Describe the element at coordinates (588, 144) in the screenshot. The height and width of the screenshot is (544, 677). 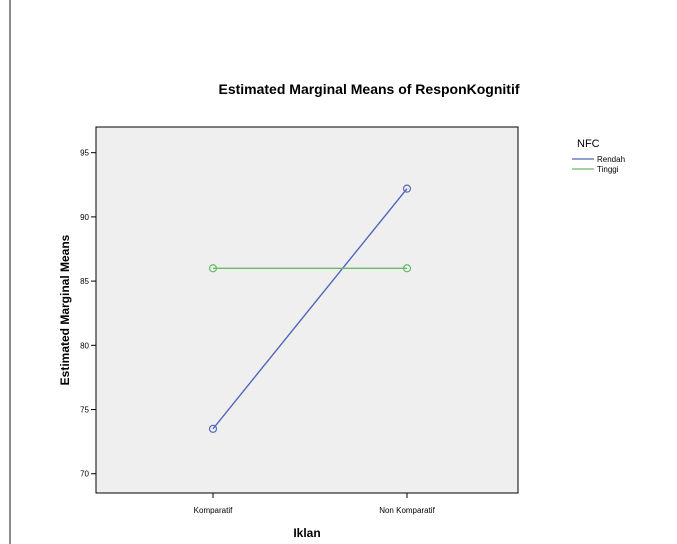
I see `legend-title: NFC` at that location.